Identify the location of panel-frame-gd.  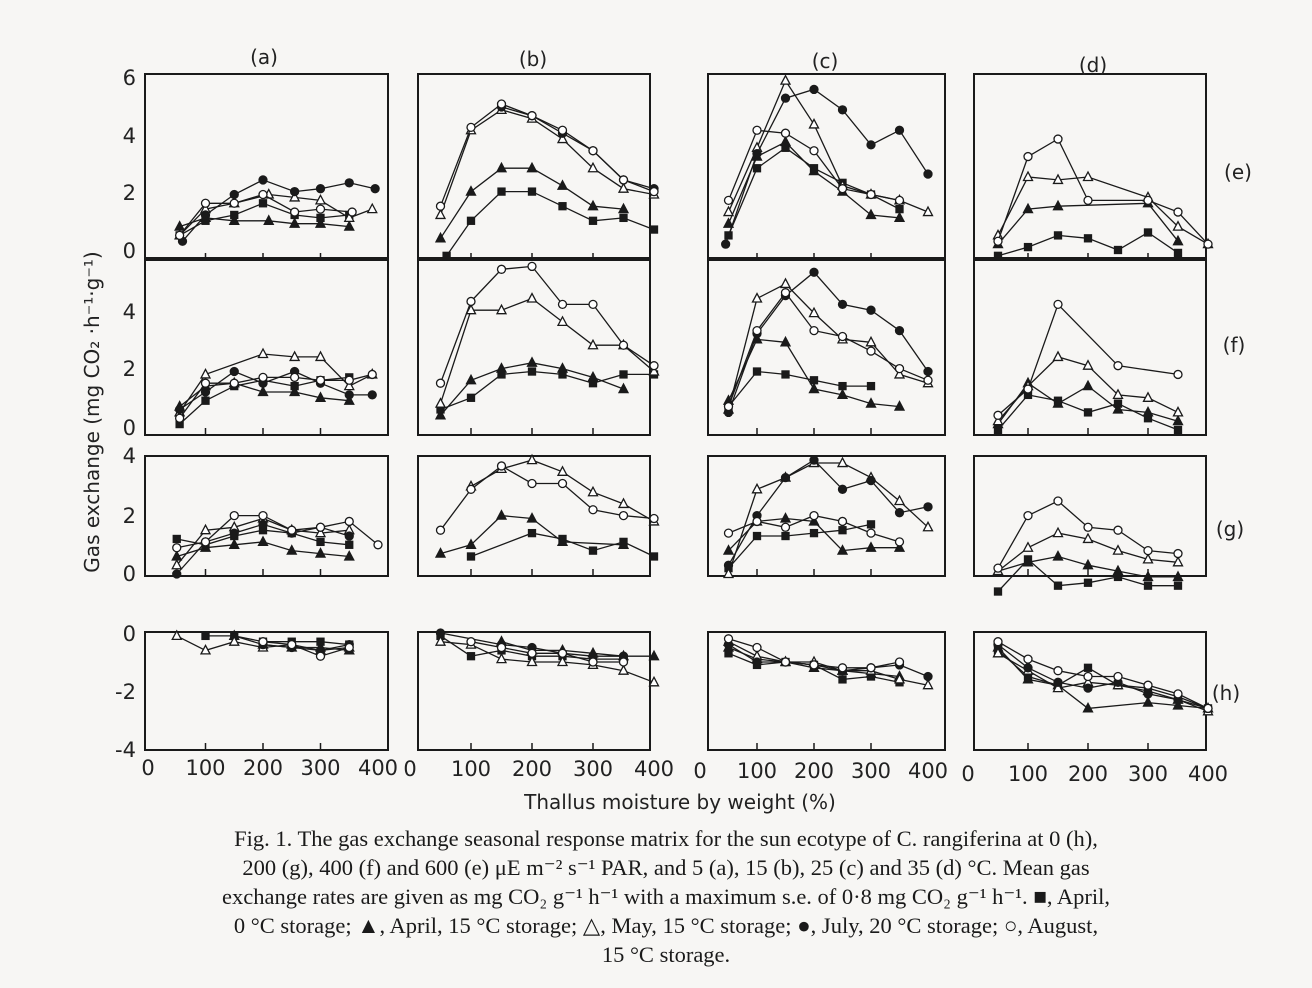
(1090, 516).